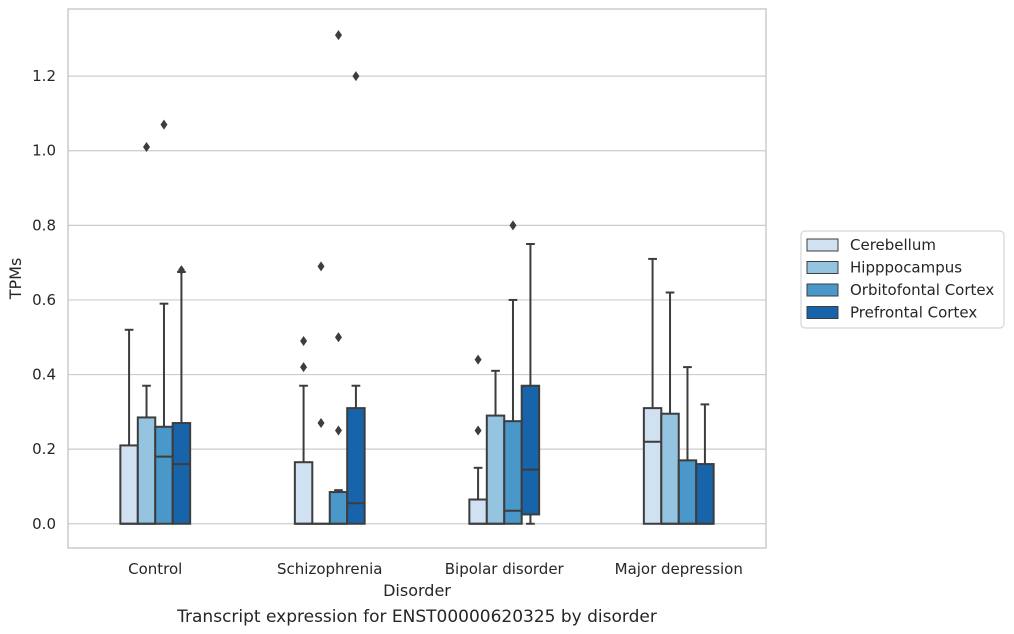 Image resolution: width=1014 pixels, height=634 pixels. Describe the element at coordinates (15, 279) in the screenshot. I see `y-axis-title: TPMs` at that location.